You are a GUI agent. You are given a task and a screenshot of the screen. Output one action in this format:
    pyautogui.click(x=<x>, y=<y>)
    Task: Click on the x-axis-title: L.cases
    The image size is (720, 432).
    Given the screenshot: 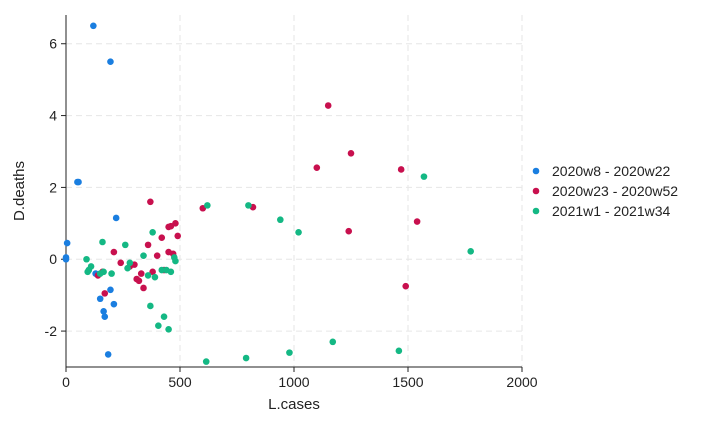 What is the action you would take?
    pyautogui.click(x=294, y=404)
    